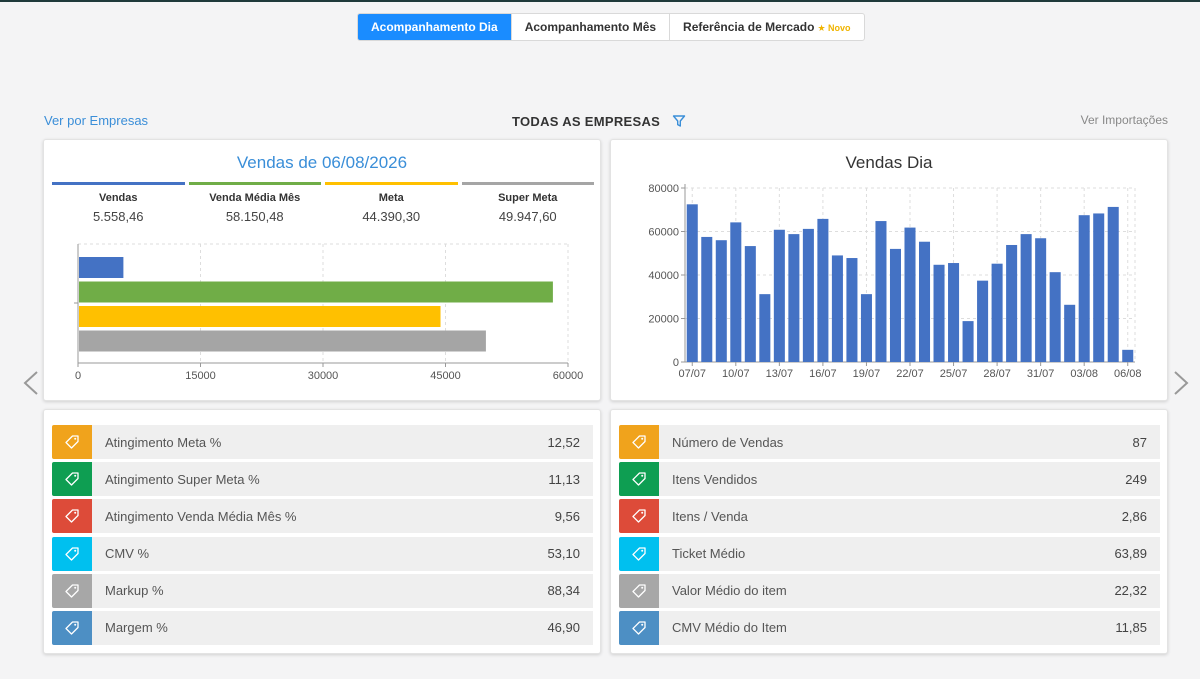  Describe the element at coordinates (729, 591) in the screenshot. I see `indicador-label: Valor Médio do item` at that location.